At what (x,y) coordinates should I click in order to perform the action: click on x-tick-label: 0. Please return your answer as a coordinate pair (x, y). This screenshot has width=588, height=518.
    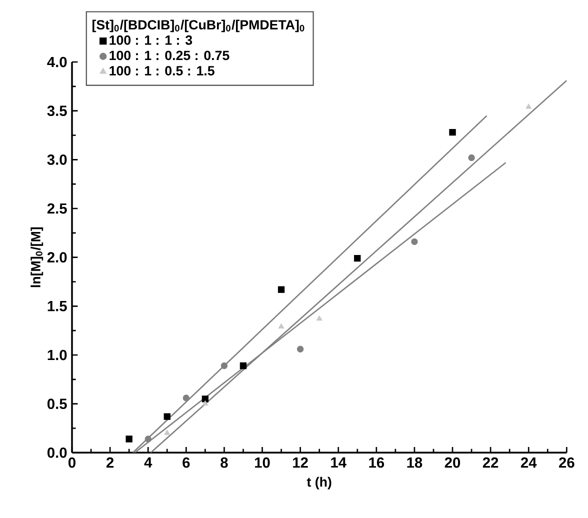
    Looking at the image, I should click on (72, 462).